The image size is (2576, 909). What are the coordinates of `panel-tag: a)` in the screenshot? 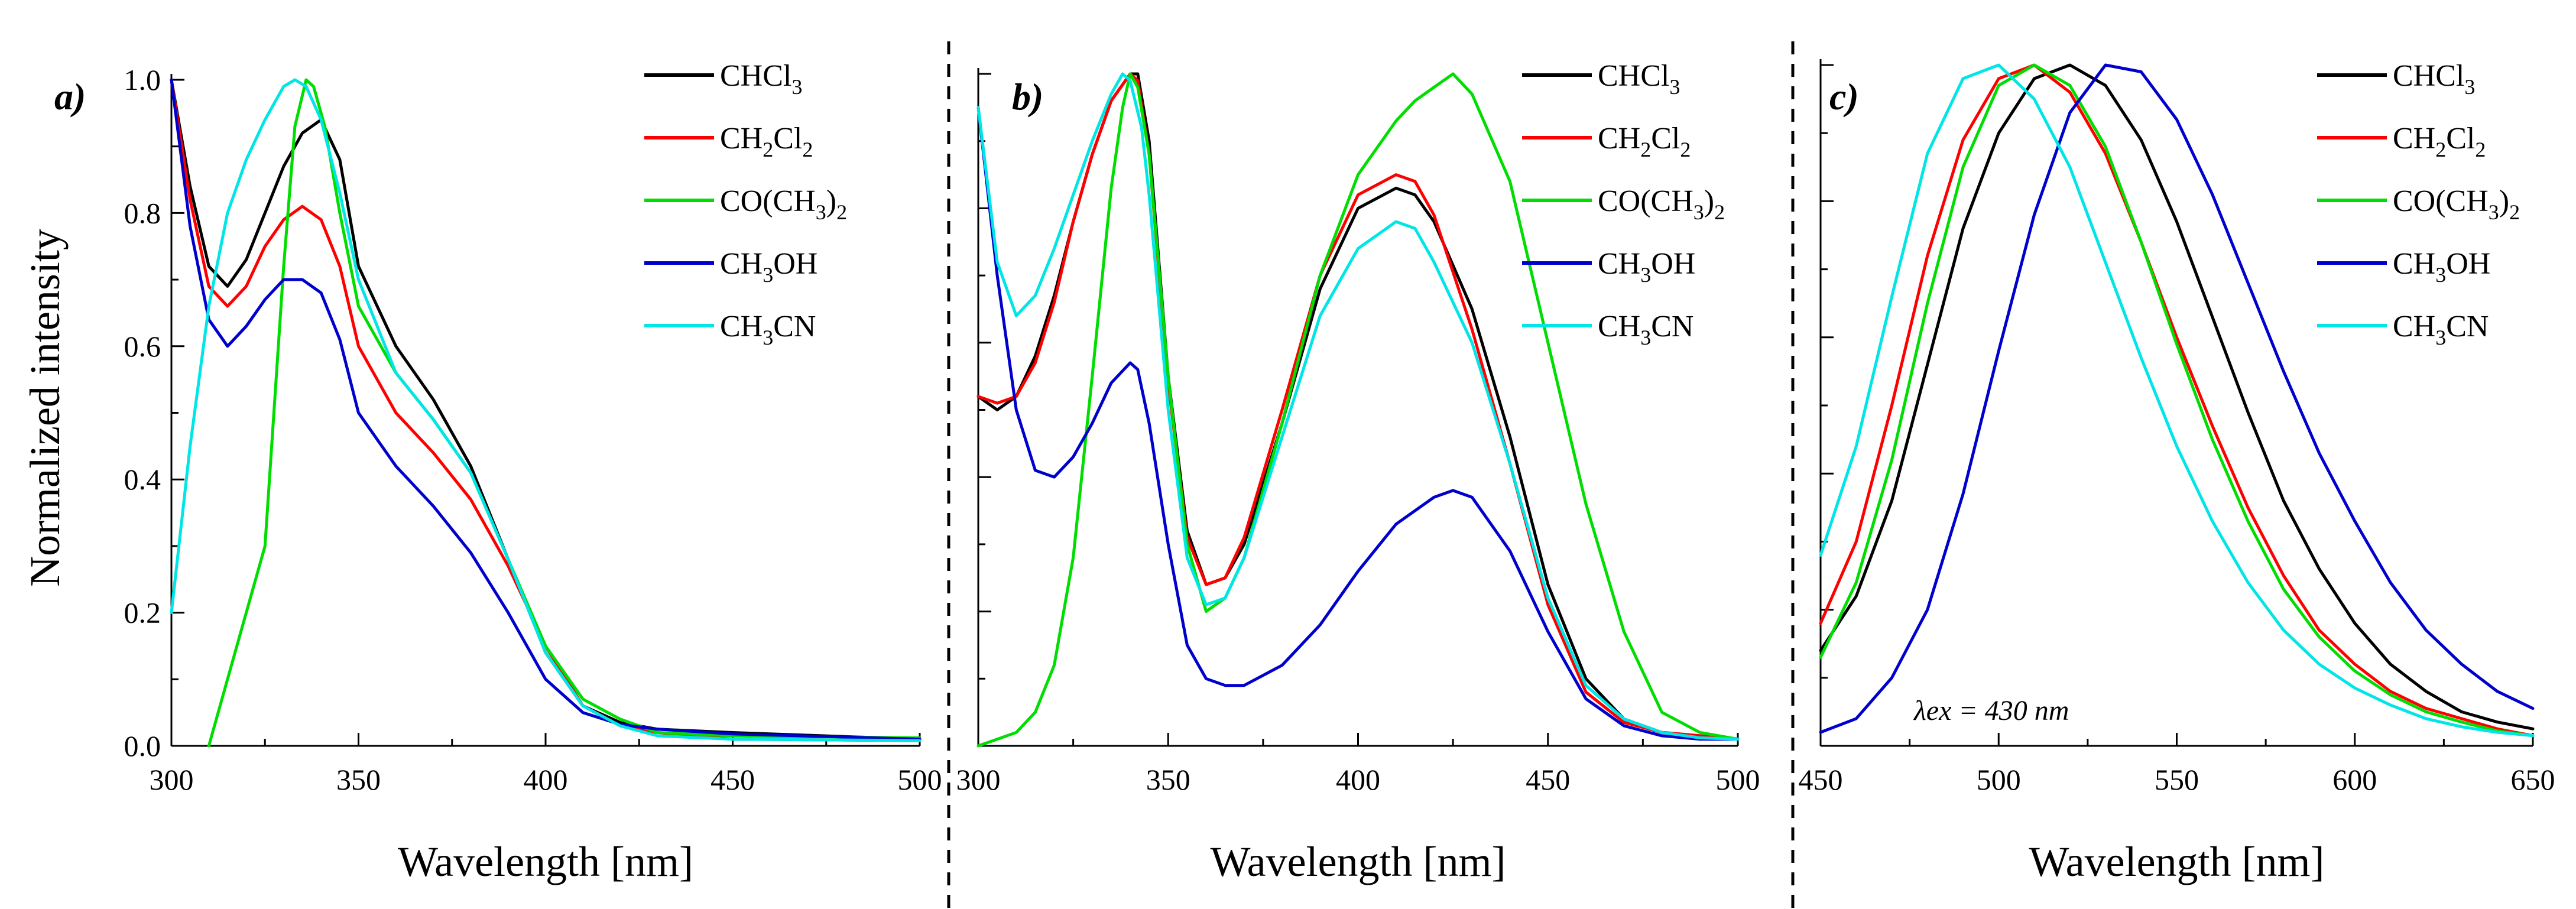 It's located at (70, 97).